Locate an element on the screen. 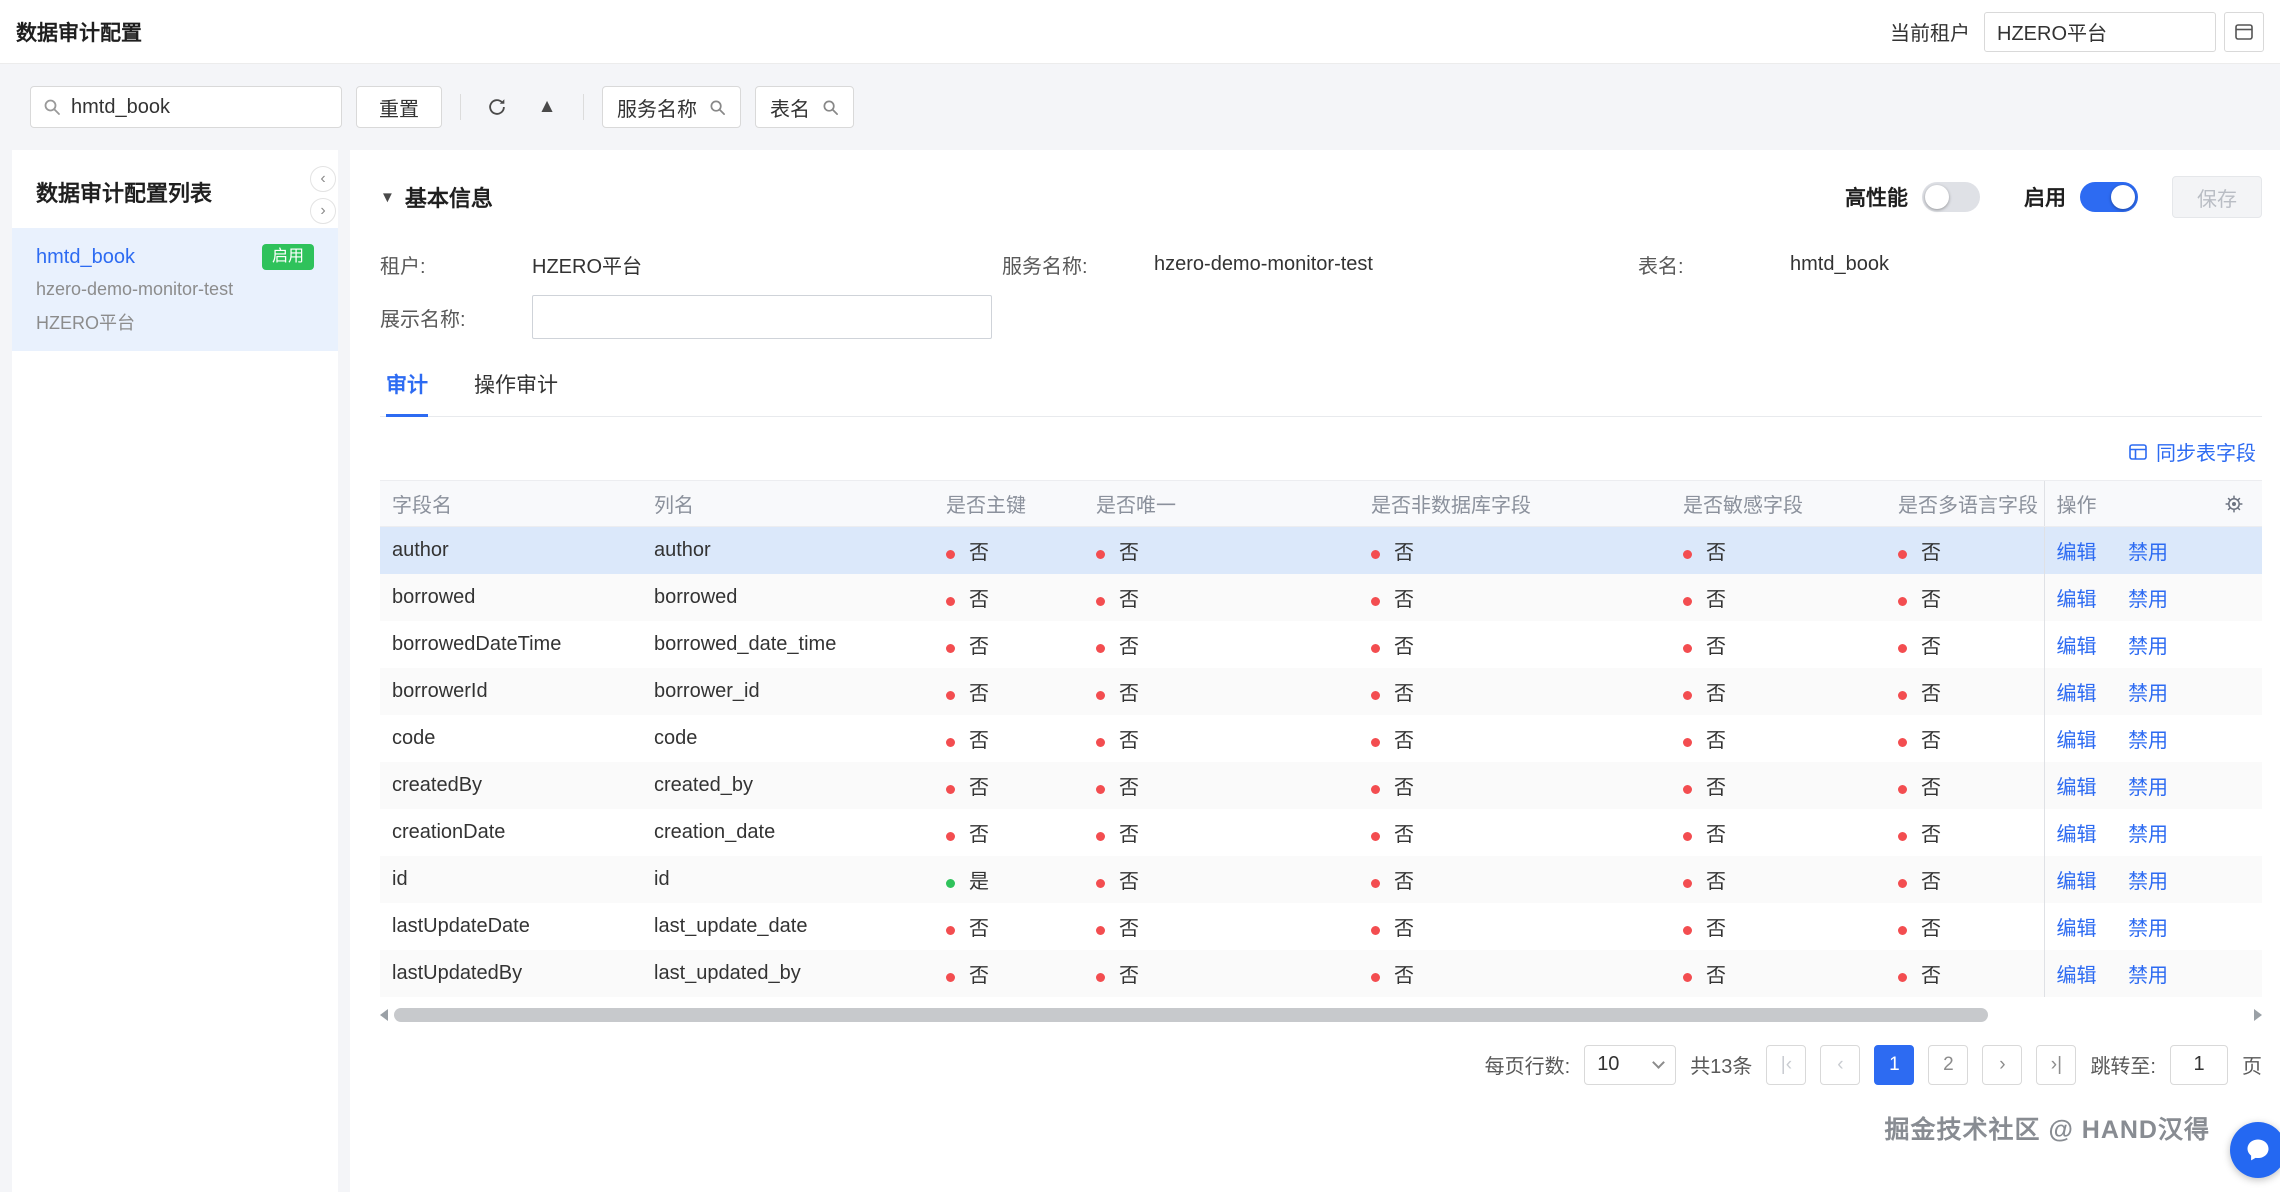  last-page-button: ›| is located at coordinates (2056, 1064).